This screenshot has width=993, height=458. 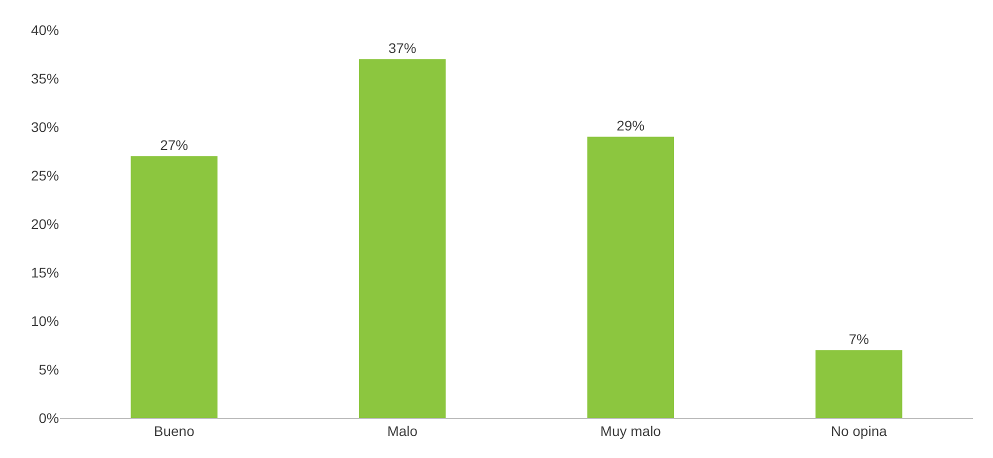 I want to click on y-tick-label: 20%, so click(x=44, y=224).